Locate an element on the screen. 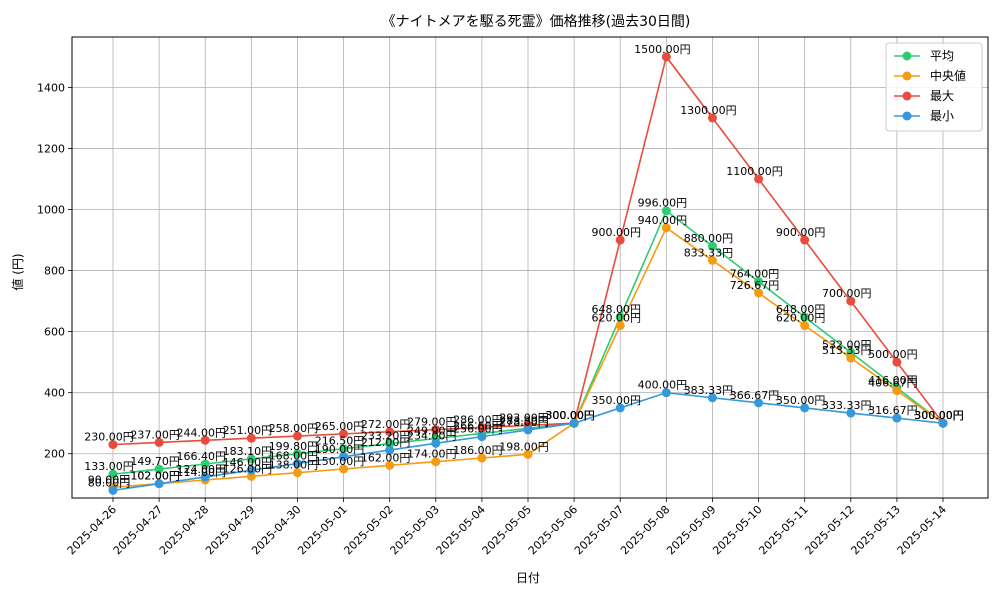  data-label: 272.00円 is located at coordinates (386, 424).